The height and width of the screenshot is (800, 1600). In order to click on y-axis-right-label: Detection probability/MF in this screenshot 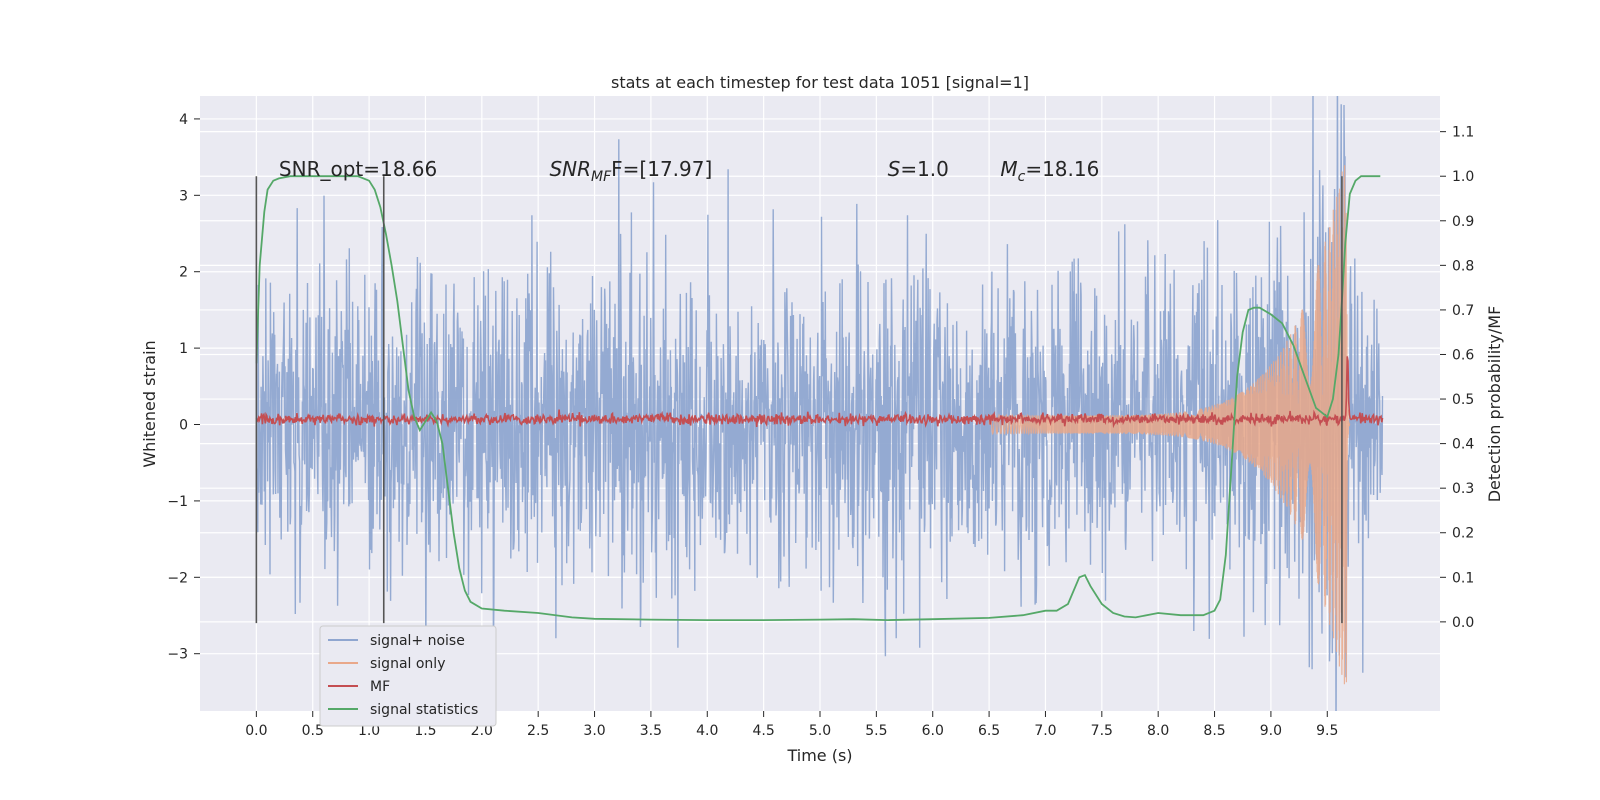, I will do `click(1494, 404)`.